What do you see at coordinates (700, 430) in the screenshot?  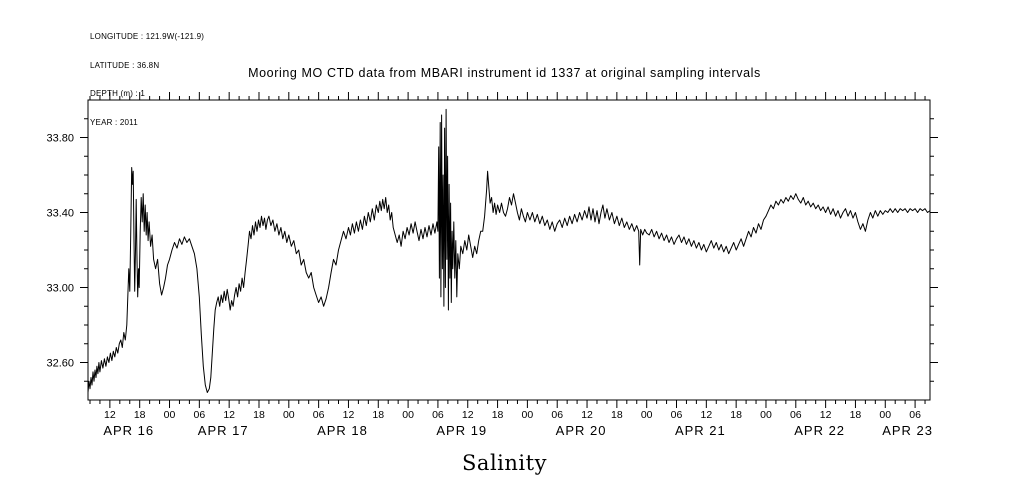 I see `date-label: APR 21` at bounding box center [700, 430].